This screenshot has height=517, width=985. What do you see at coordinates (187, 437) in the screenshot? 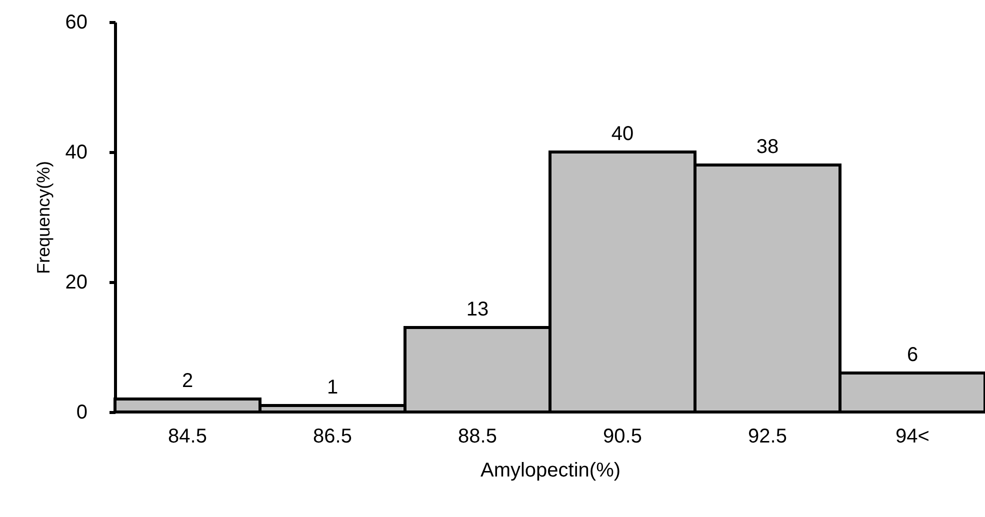
I see `x-tick-label: 84.5` at bounding box center [187, 437].